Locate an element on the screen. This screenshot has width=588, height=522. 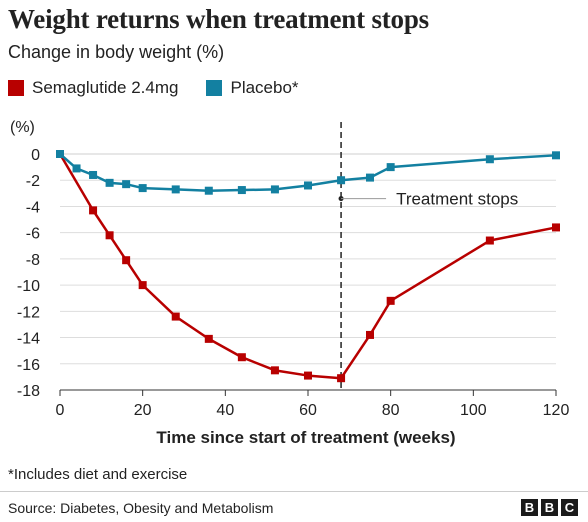
y-tick-label: -18 is located at coordinates (28, 391).